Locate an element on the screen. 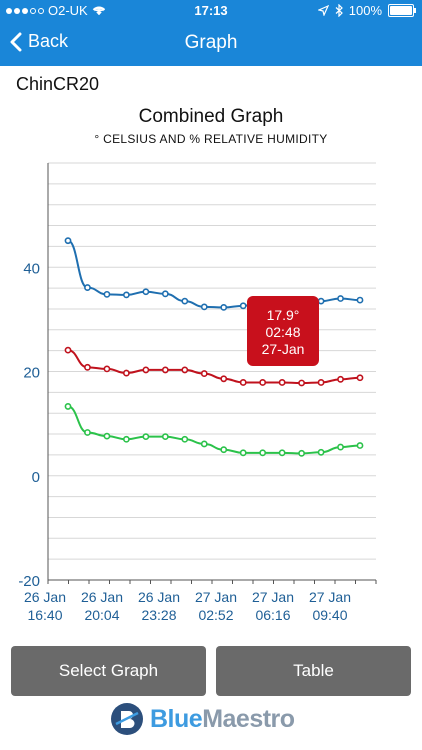  chevron-left-icon is located at coordinates (16, 41).